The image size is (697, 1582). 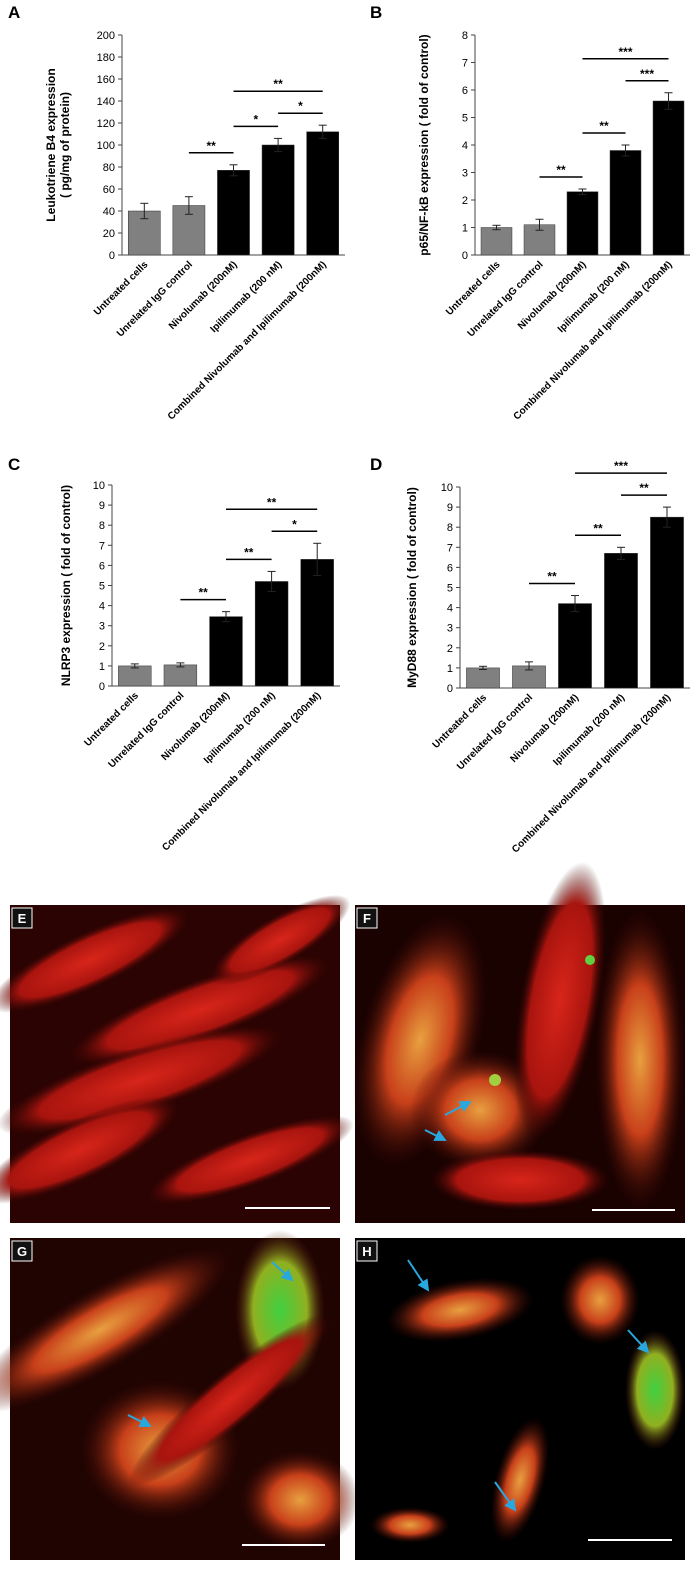 What do you see at coordinates (412, 587) in the screenshot?
I see `y-axis-label: MyD88 expression ( fold of control)` at bounding box center [412, 587].